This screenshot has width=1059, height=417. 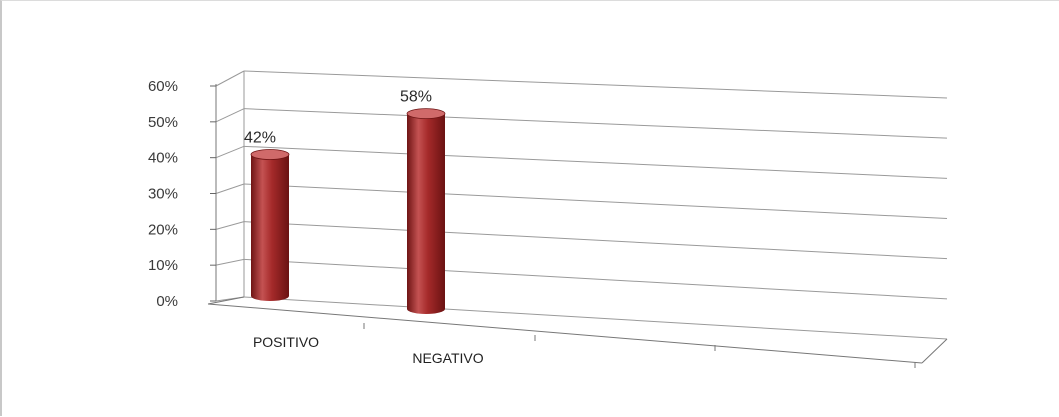 I want to click on bar-positivo, so click(x=270, y=225).